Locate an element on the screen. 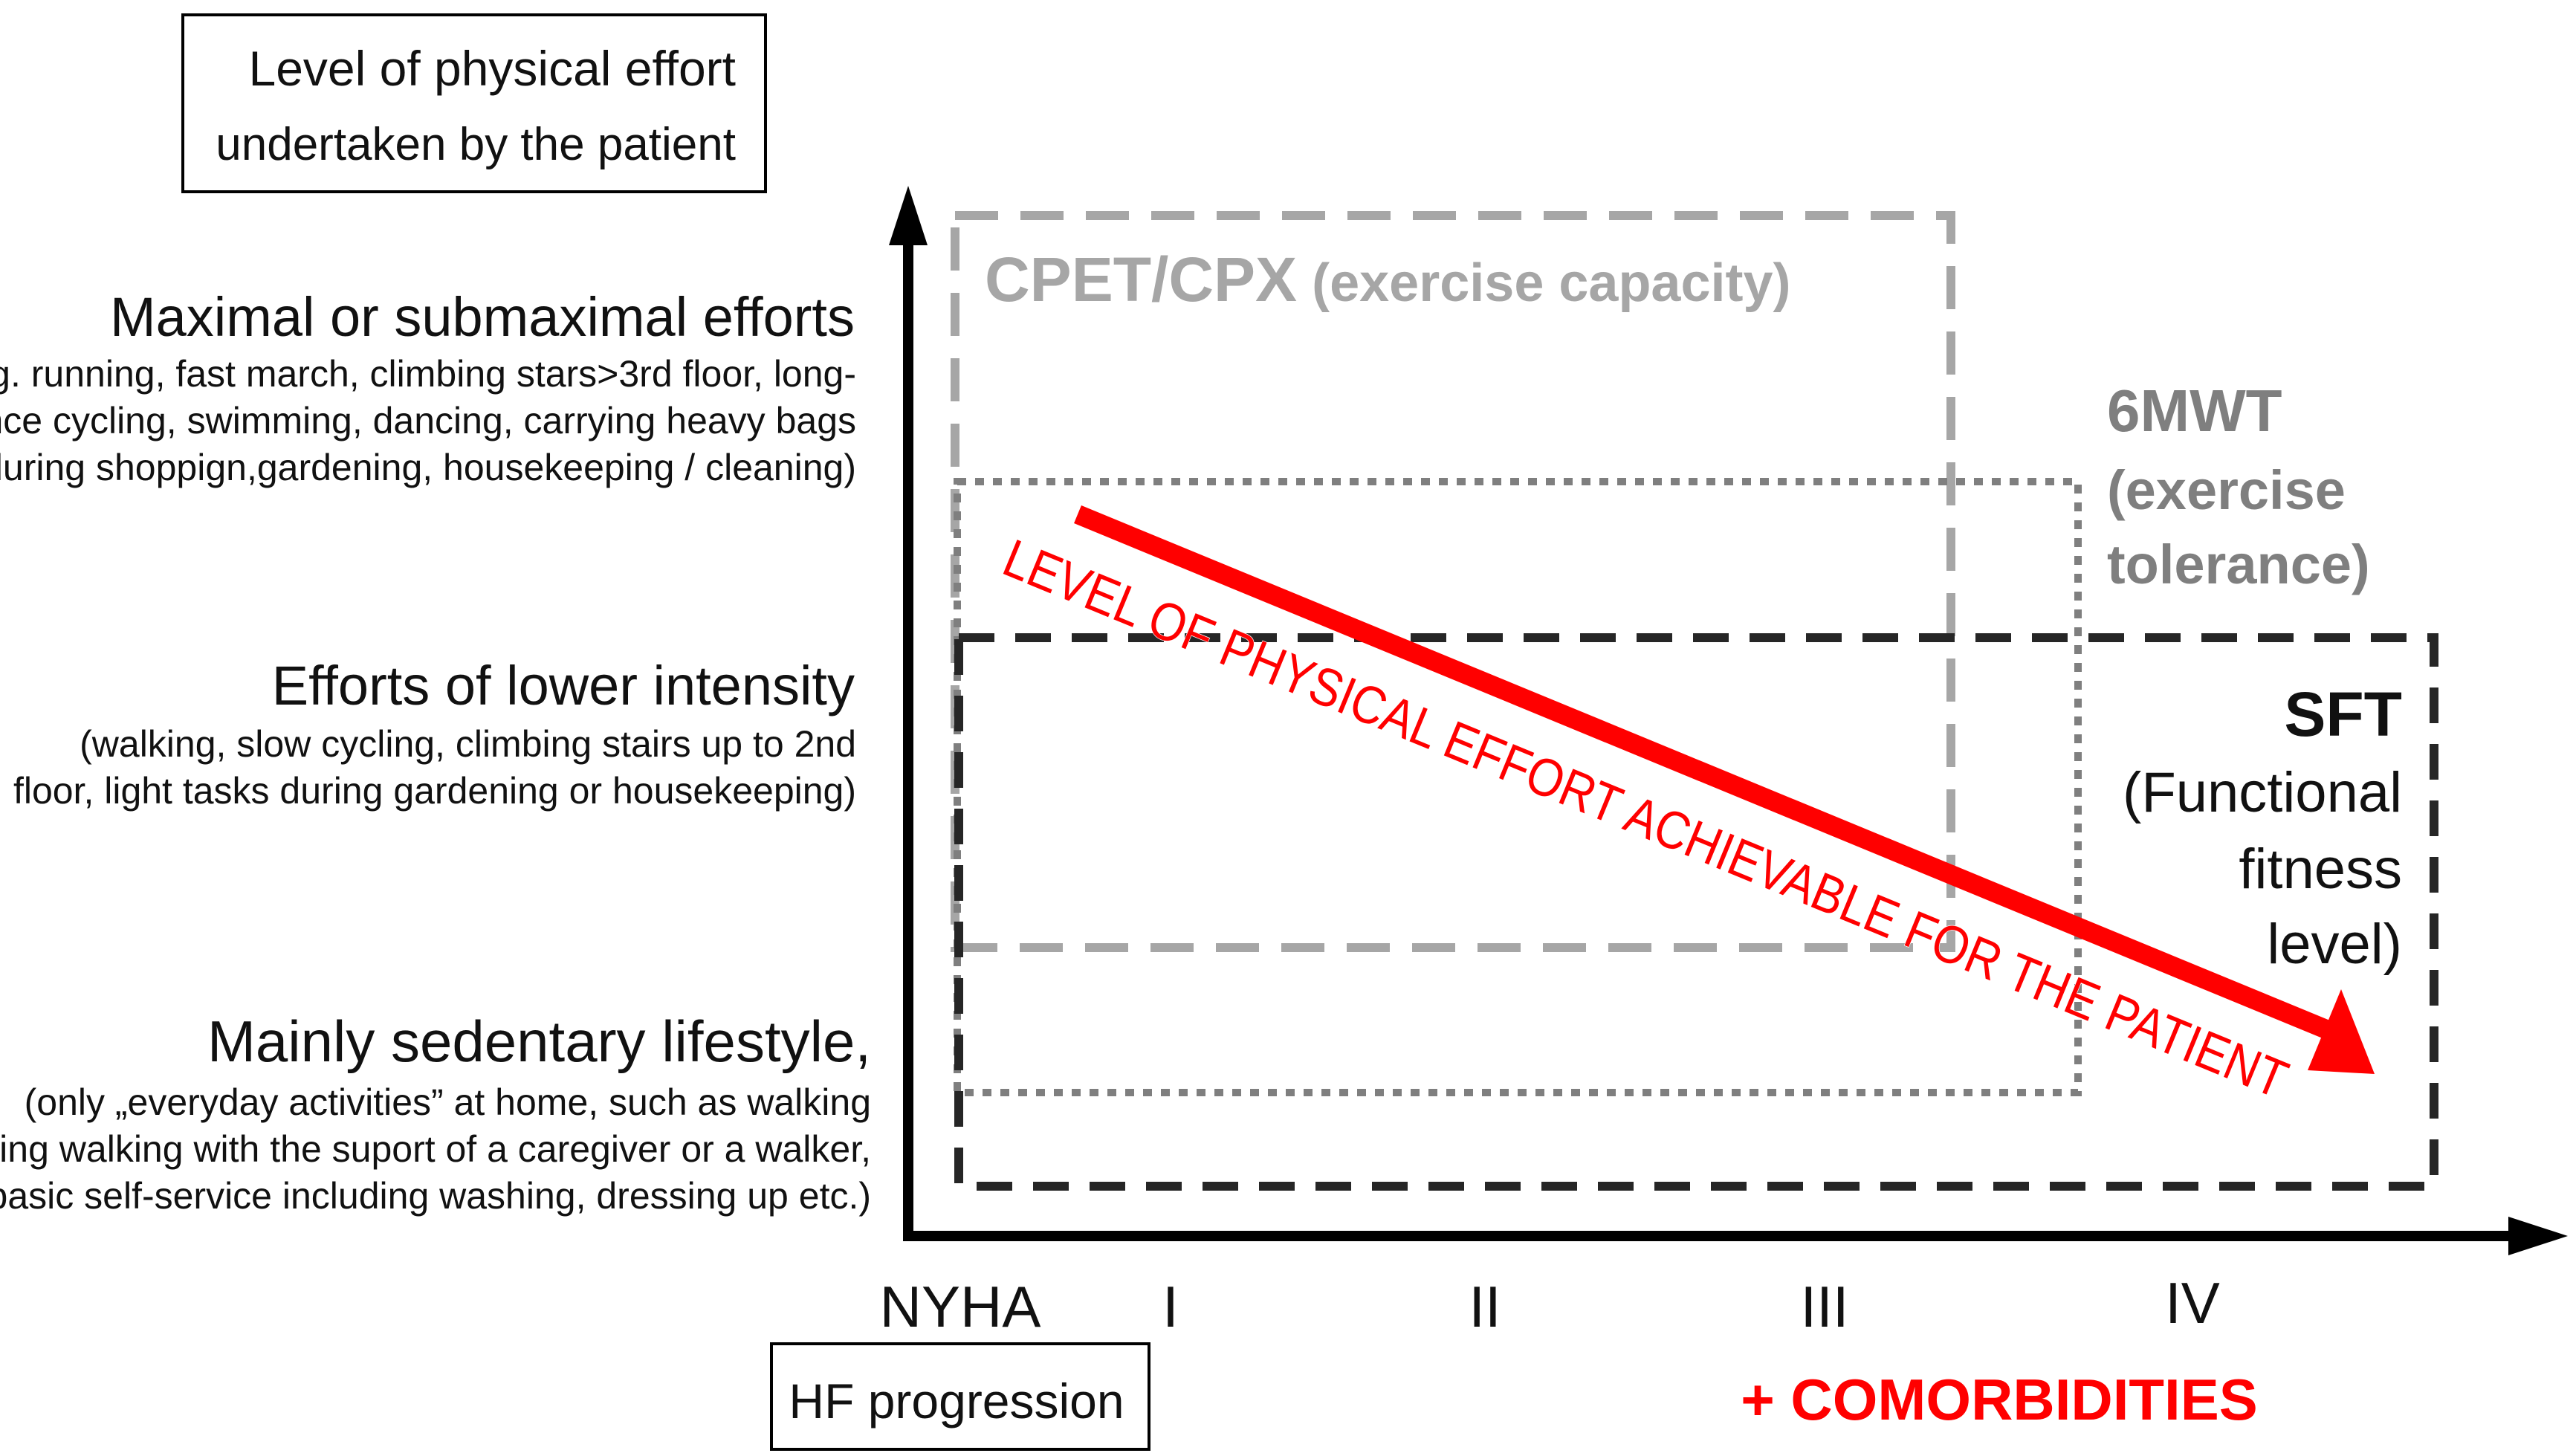  sixmwt-label-line2: (exercise is located at coordinates (2227, 490).